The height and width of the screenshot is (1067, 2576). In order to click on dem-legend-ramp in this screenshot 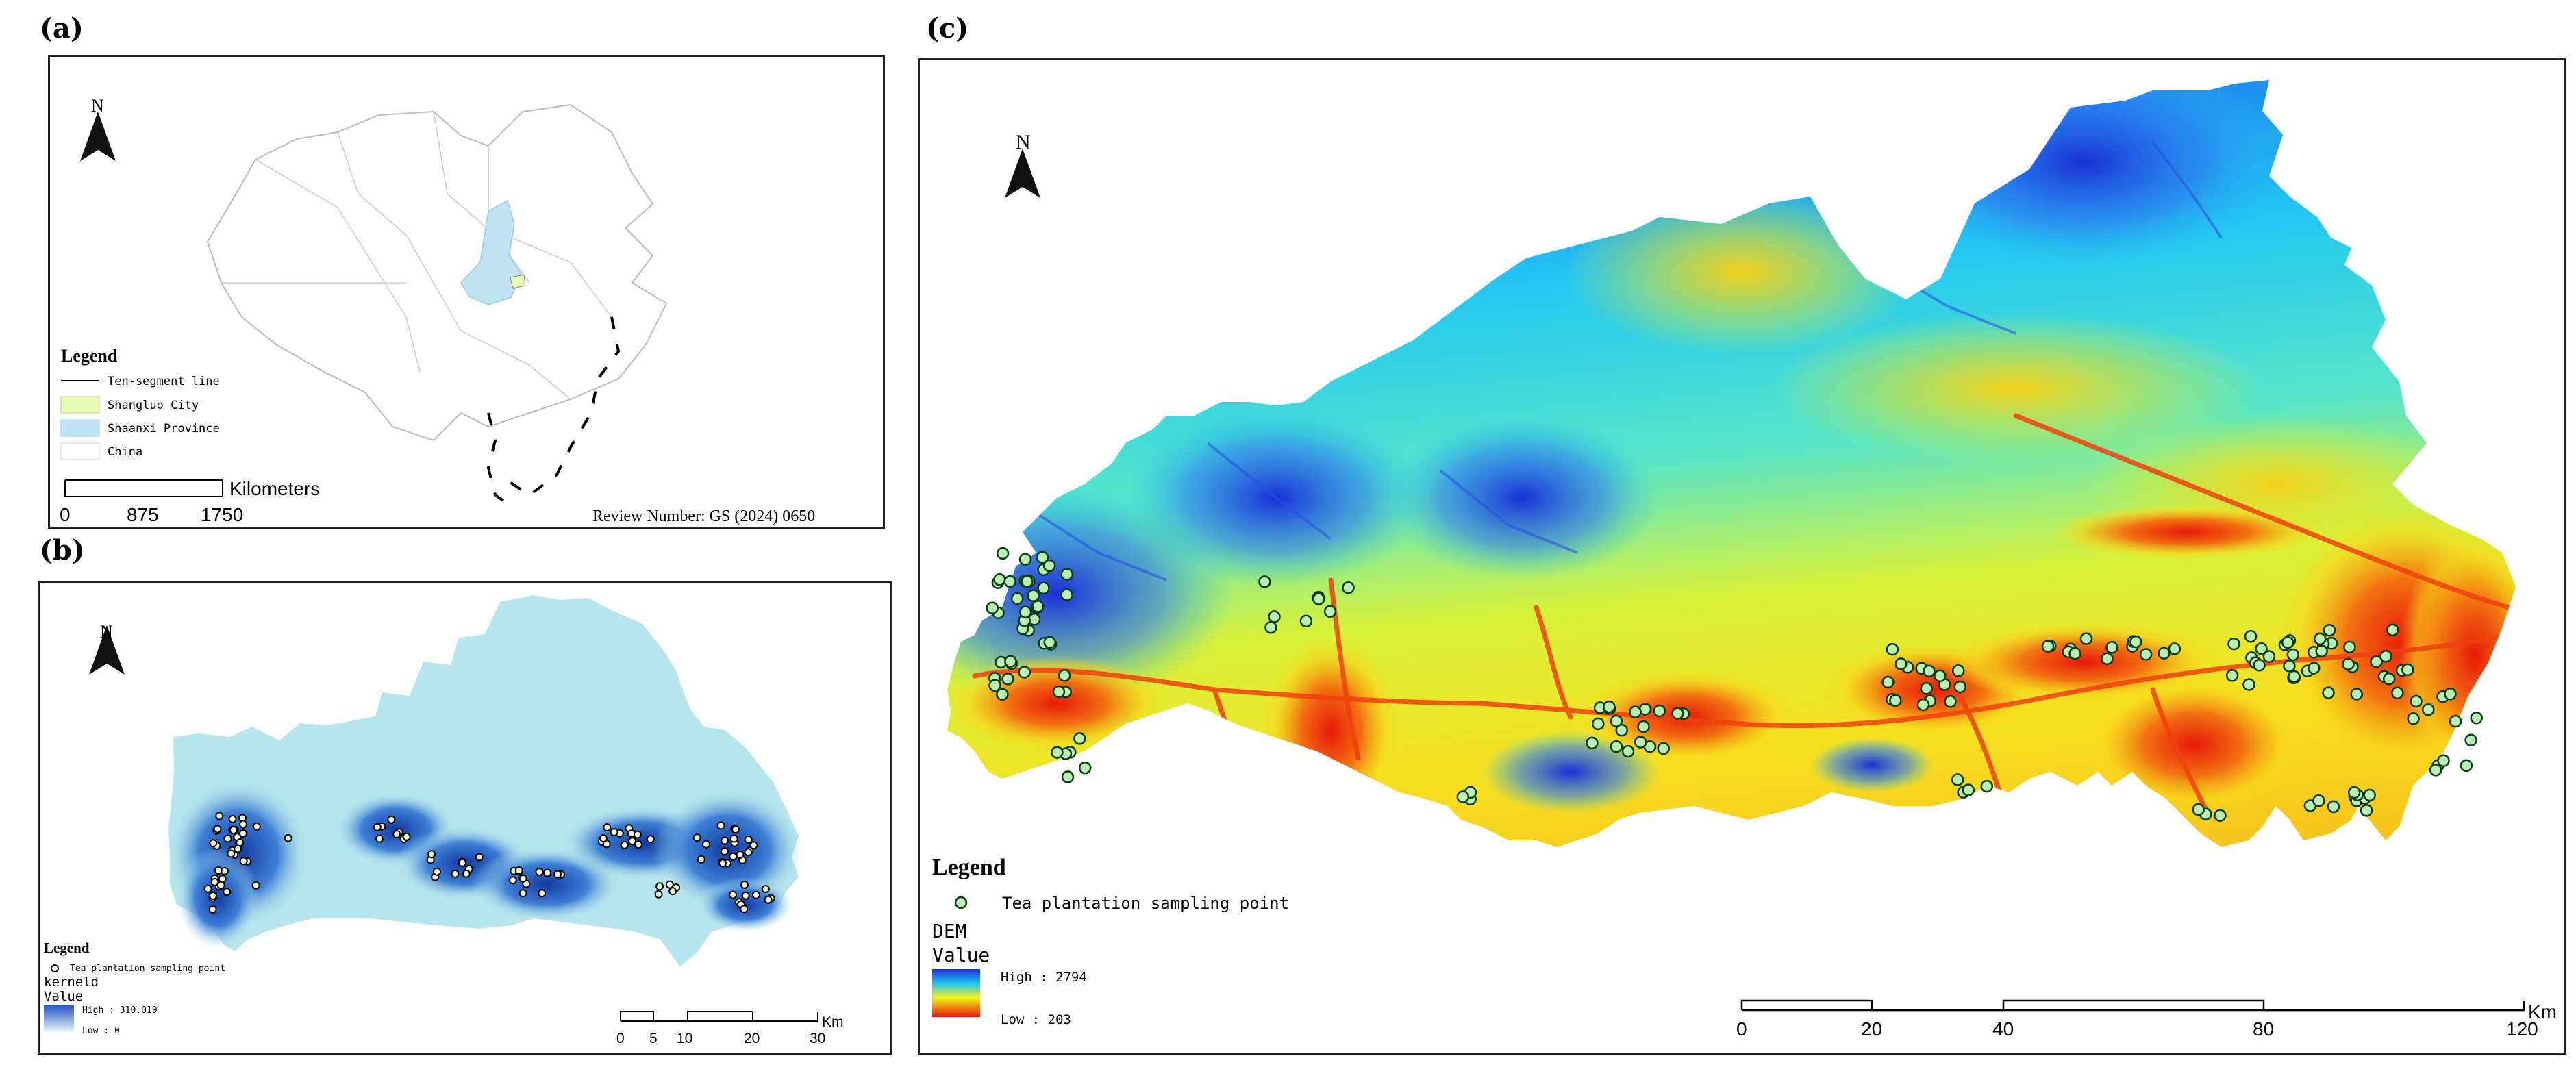, I will do `click(956, 993)`.